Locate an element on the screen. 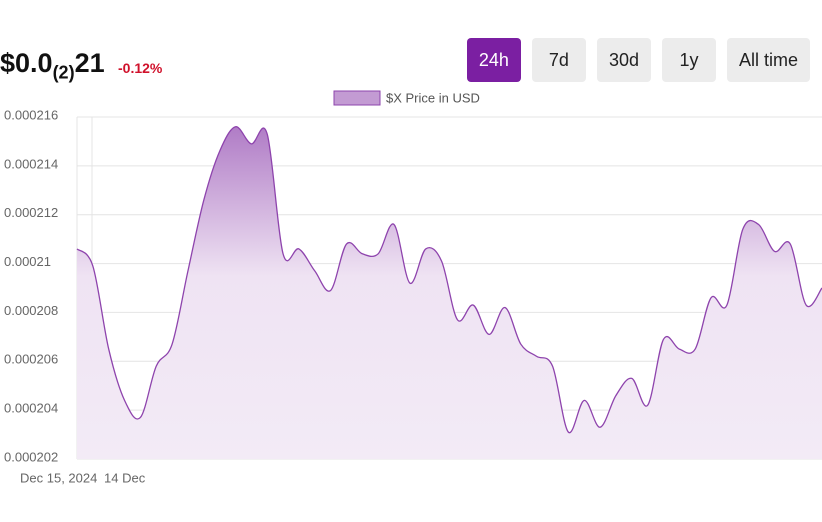  range-buttons: 24h 7d 30d 1y All time is located at coordinates (638, 60).